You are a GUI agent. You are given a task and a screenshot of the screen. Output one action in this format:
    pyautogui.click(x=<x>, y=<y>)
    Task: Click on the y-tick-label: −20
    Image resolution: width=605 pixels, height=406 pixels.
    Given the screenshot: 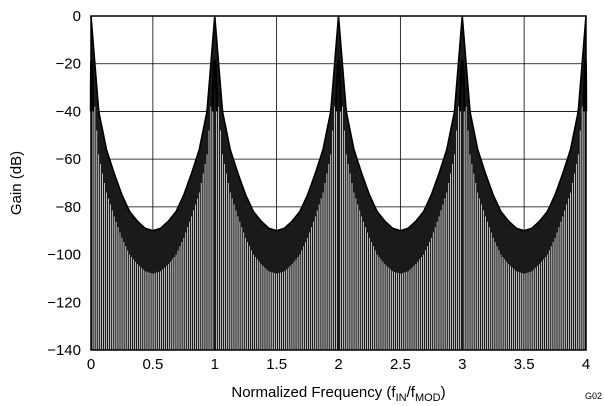 What is the action you would take?
    pyautogui.click(x=68, y=64)
    